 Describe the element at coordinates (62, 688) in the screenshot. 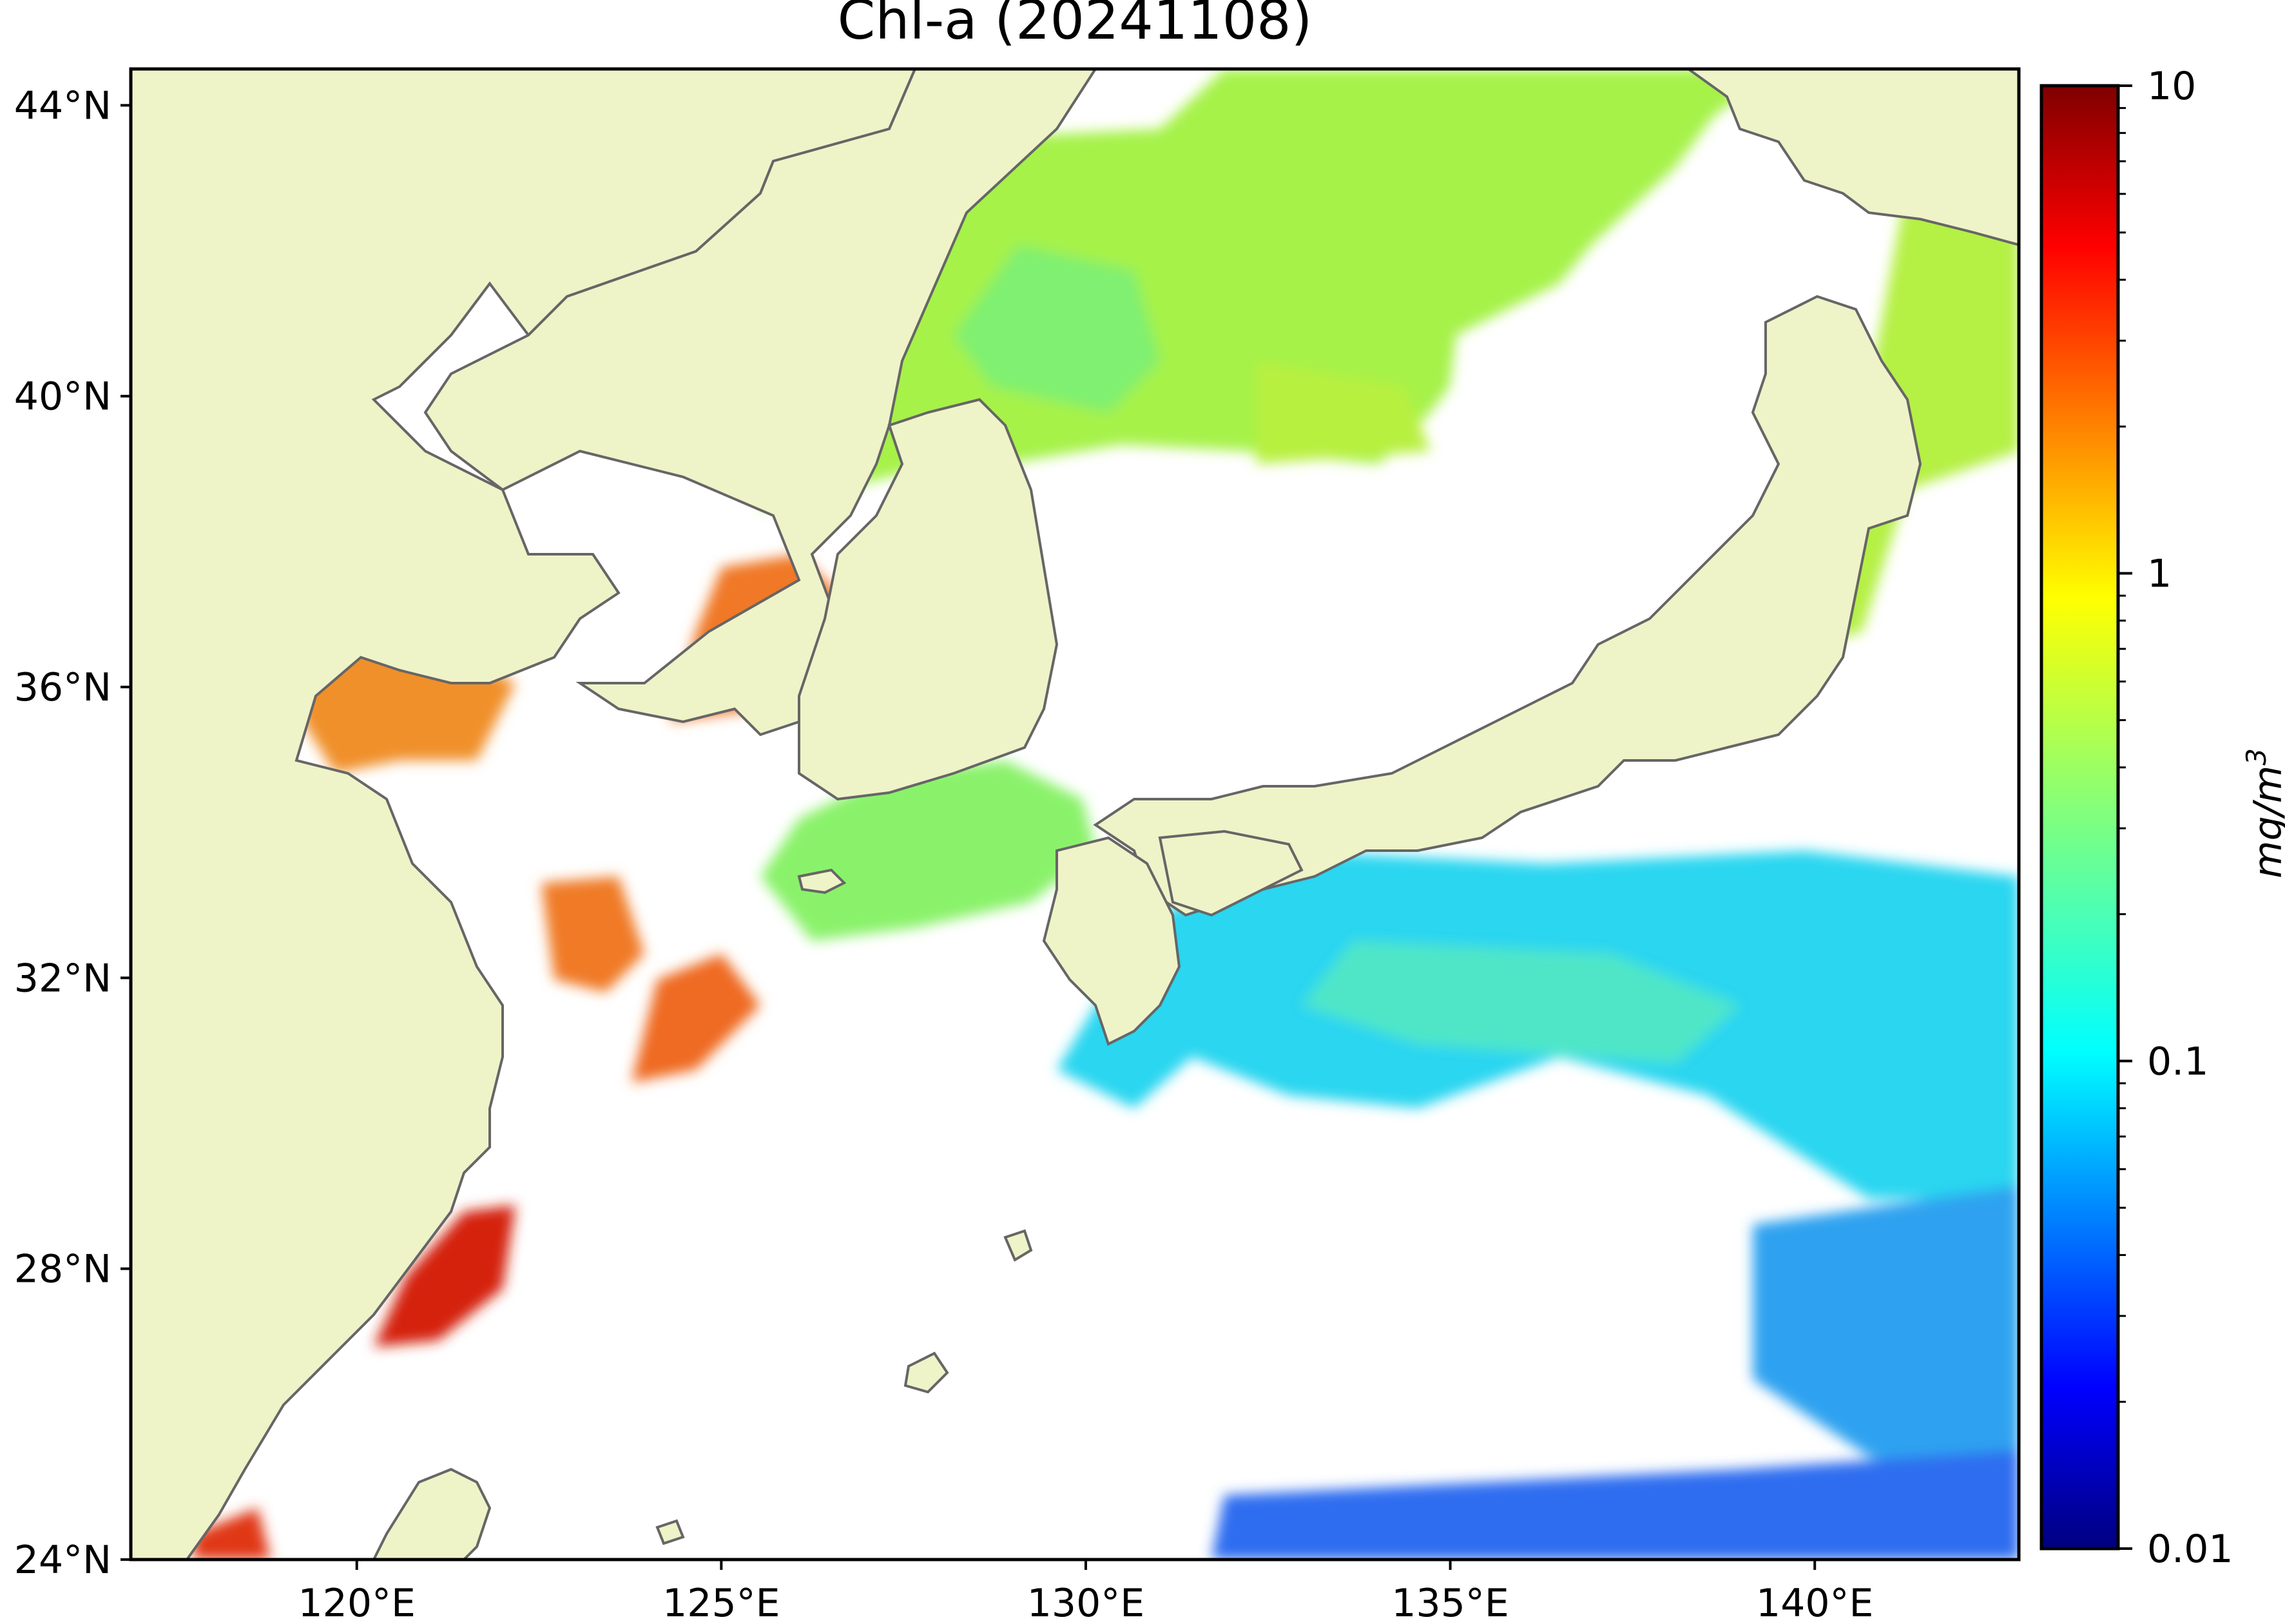

I see `lat-tick-label: 36°N` at that location.